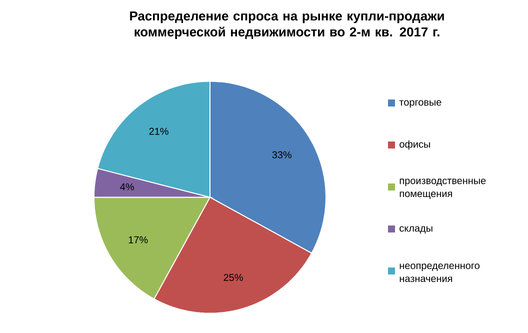 Image resolution: width=528 pixels, height=333 pixels. What do you see at coordinates (443, 188) in the screenshot?
I see `legend-label: производственные помещения` at bounding box center [443, 188].